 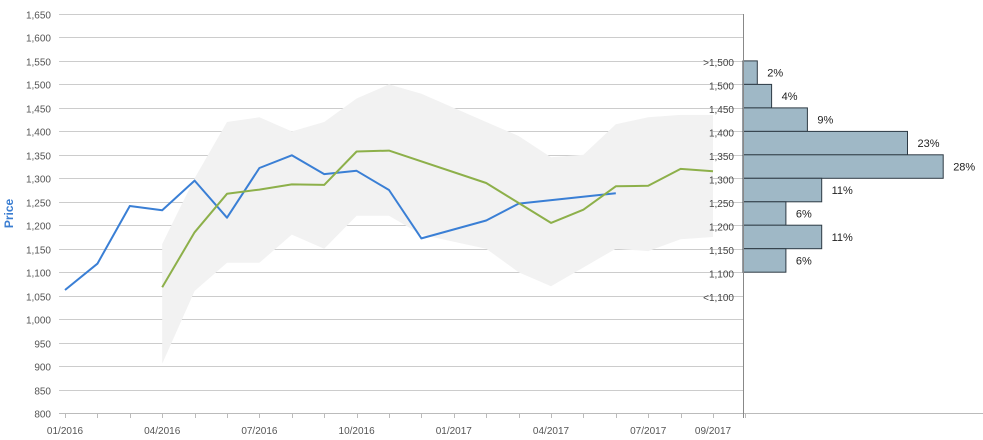 What do you see at coordinates (721, 157) in the screenshot?
I see `distribution-bin-label: 1,350` at bounding box center [721, 157].